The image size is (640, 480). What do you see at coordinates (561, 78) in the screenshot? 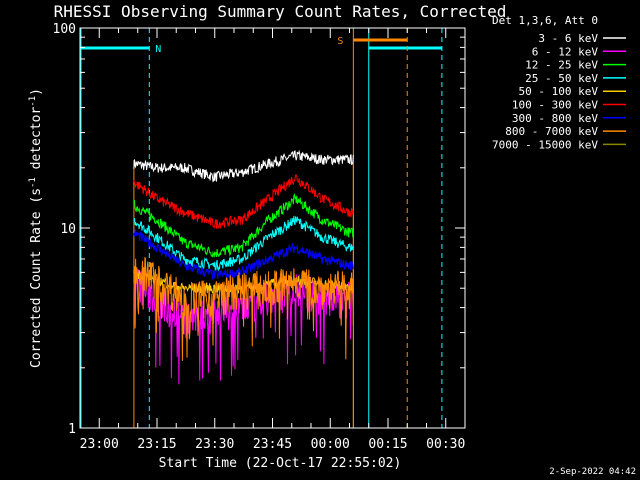
I see `legend-label: 25 - 50 keV` at bounding box center [561, 78].